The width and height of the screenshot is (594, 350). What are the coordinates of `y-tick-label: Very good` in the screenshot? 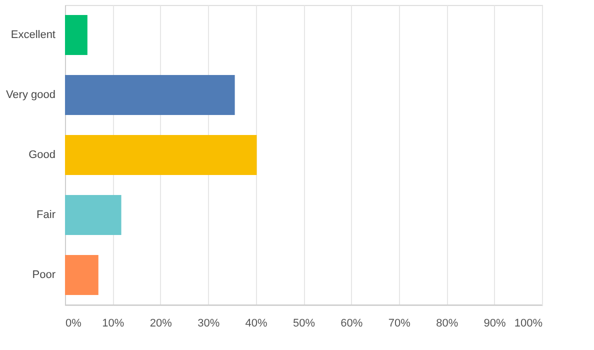 It's located at (31, 95).